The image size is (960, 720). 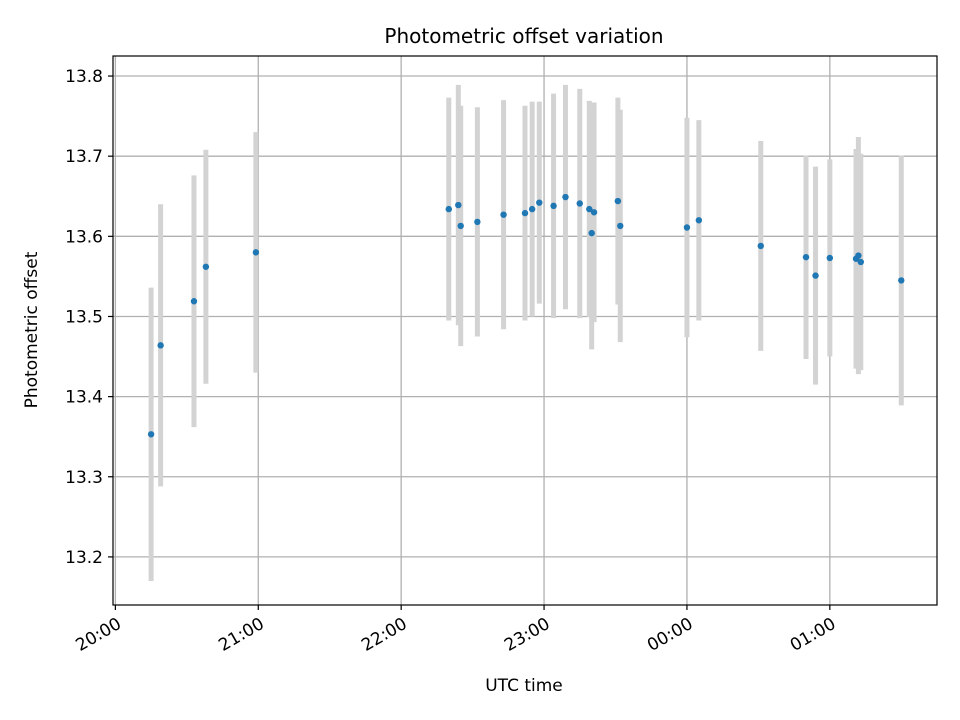 I want to click on y-axis-label: Photometric offset, so click(x=32, y=329).